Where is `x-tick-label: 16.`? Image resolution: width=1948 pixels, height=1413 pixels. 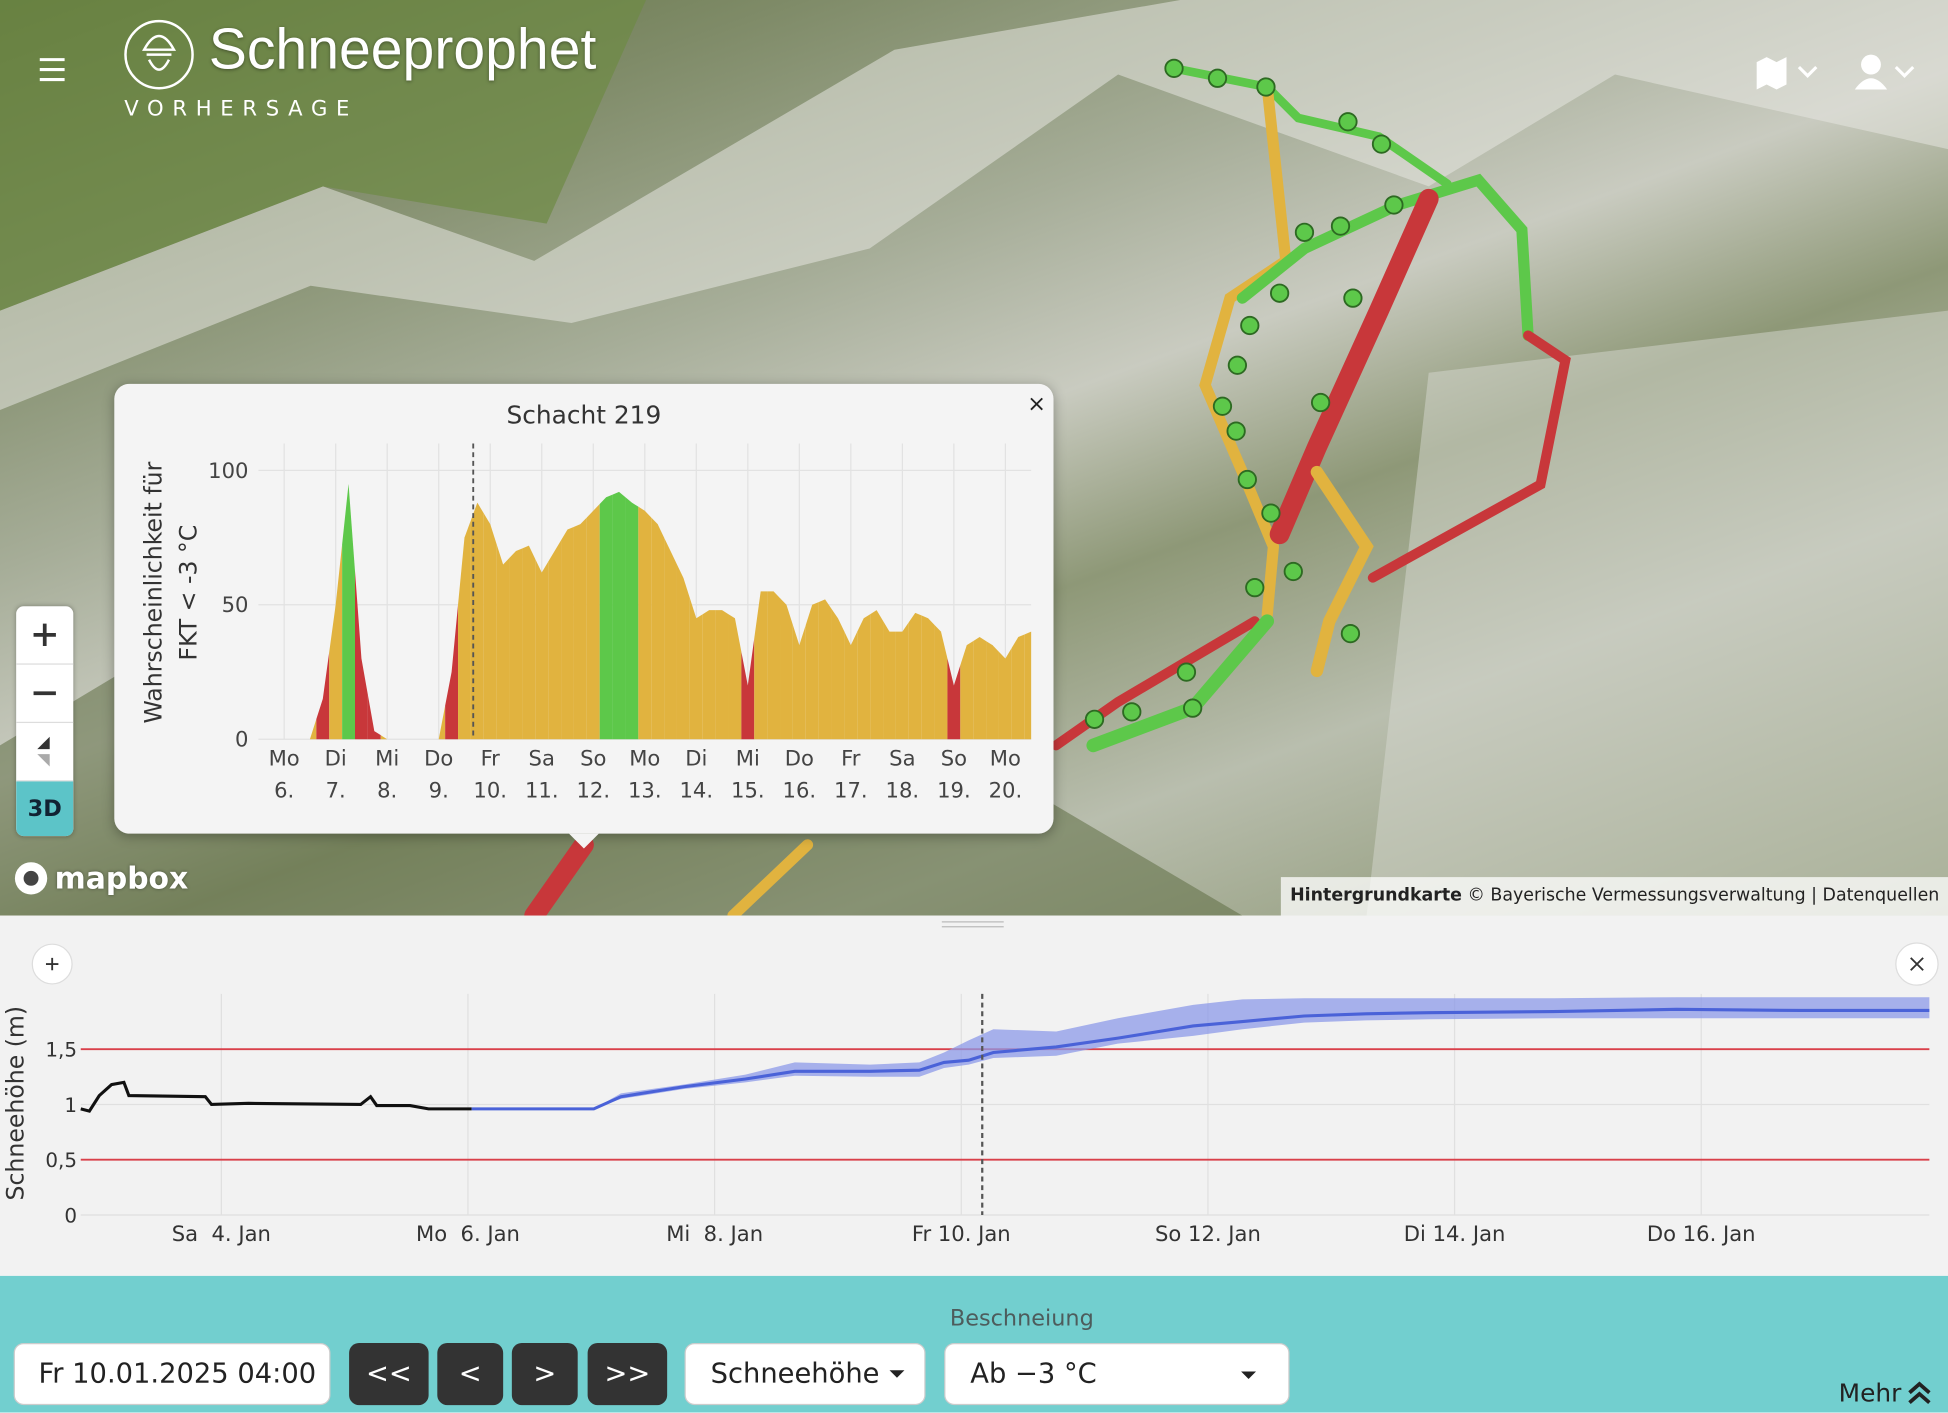 x-tick-label: 16. is located at coordinates (800, 790).